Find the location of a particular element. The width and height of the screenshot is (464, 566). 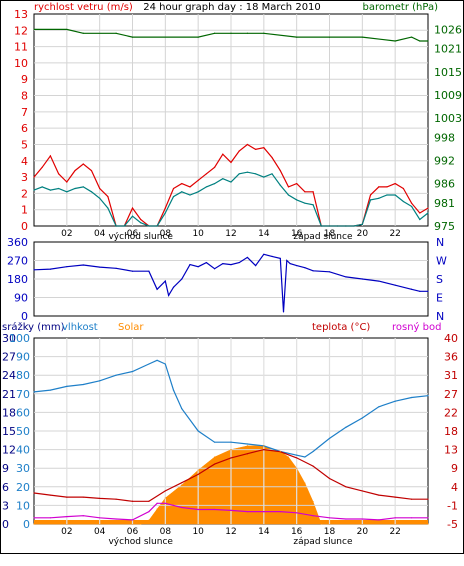

barometer-tick-label: 986 is located at coordinates (444, 184).